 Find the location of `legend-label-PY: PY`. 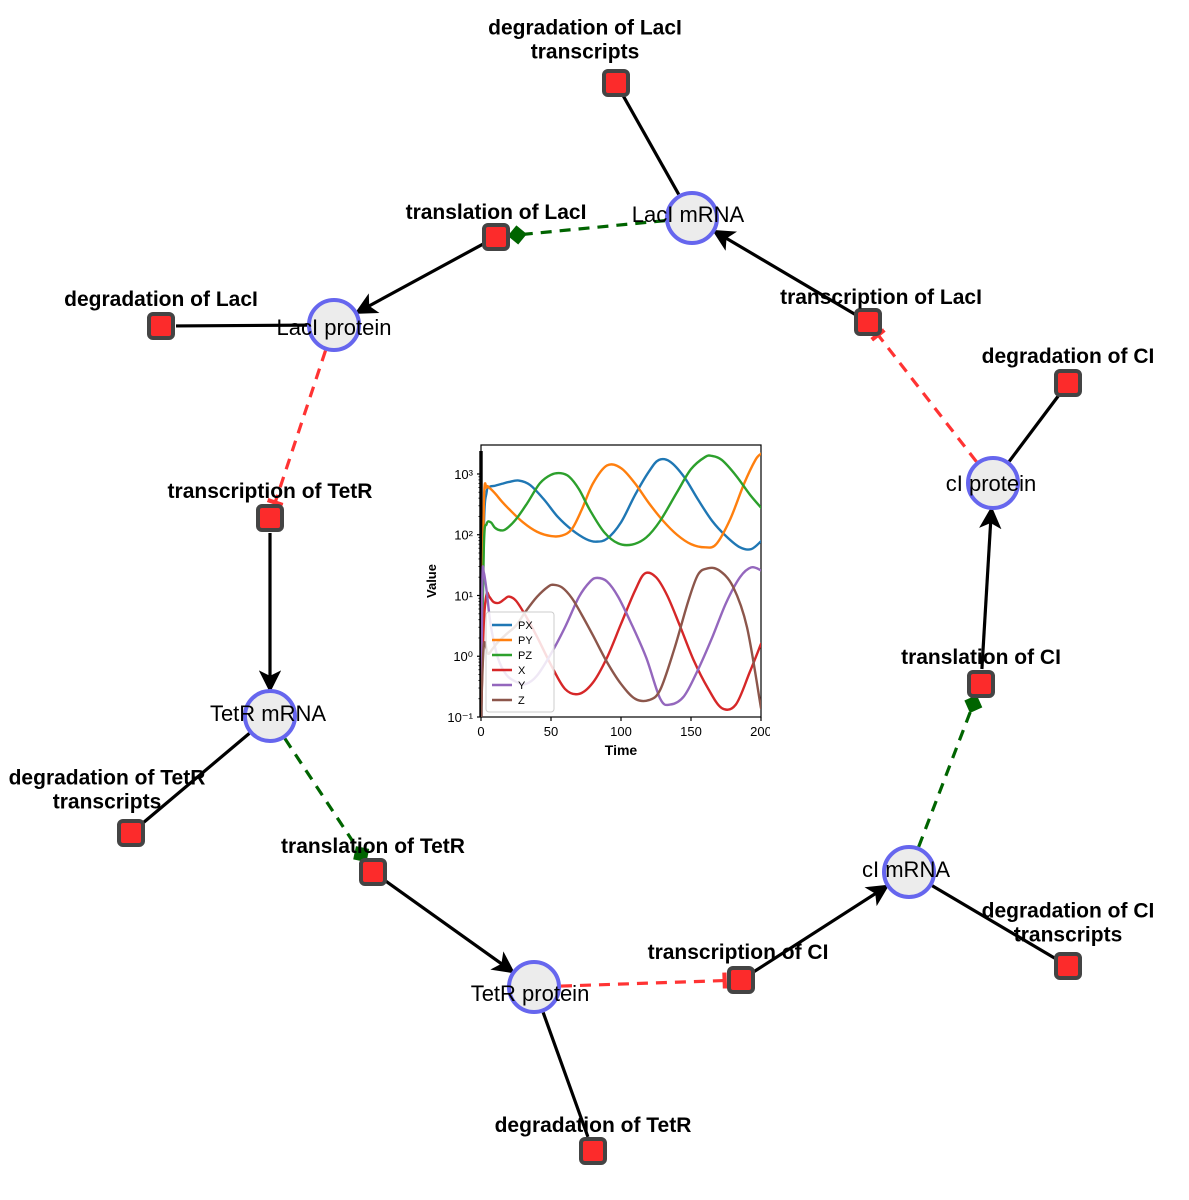

legend-label-PY: PY is located at coordinates (525, 641).